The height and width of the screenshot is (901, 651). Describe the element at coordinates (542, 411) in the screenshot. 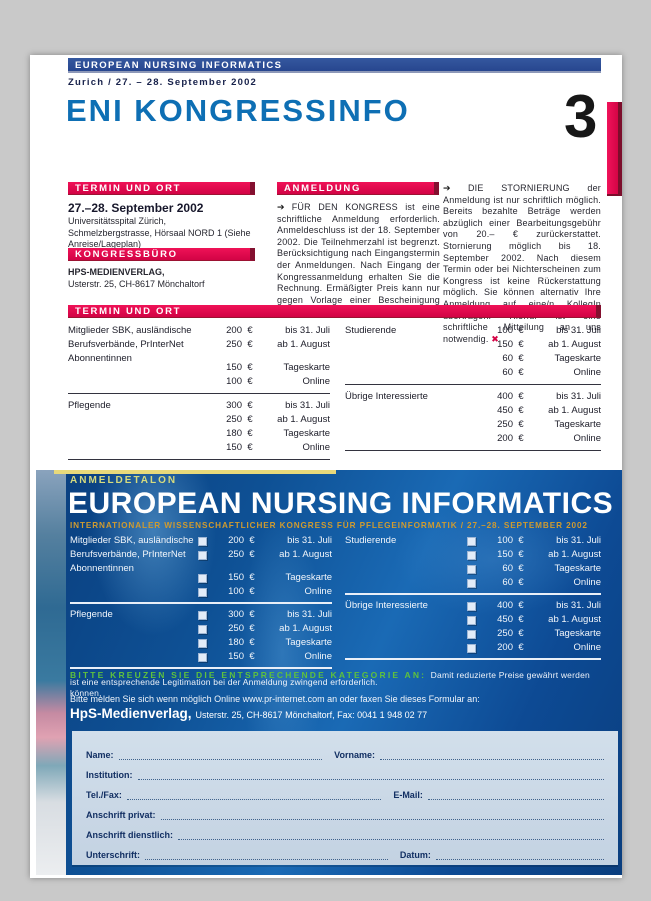

I see `fee-row: 450 € ab 1. August` at that location.